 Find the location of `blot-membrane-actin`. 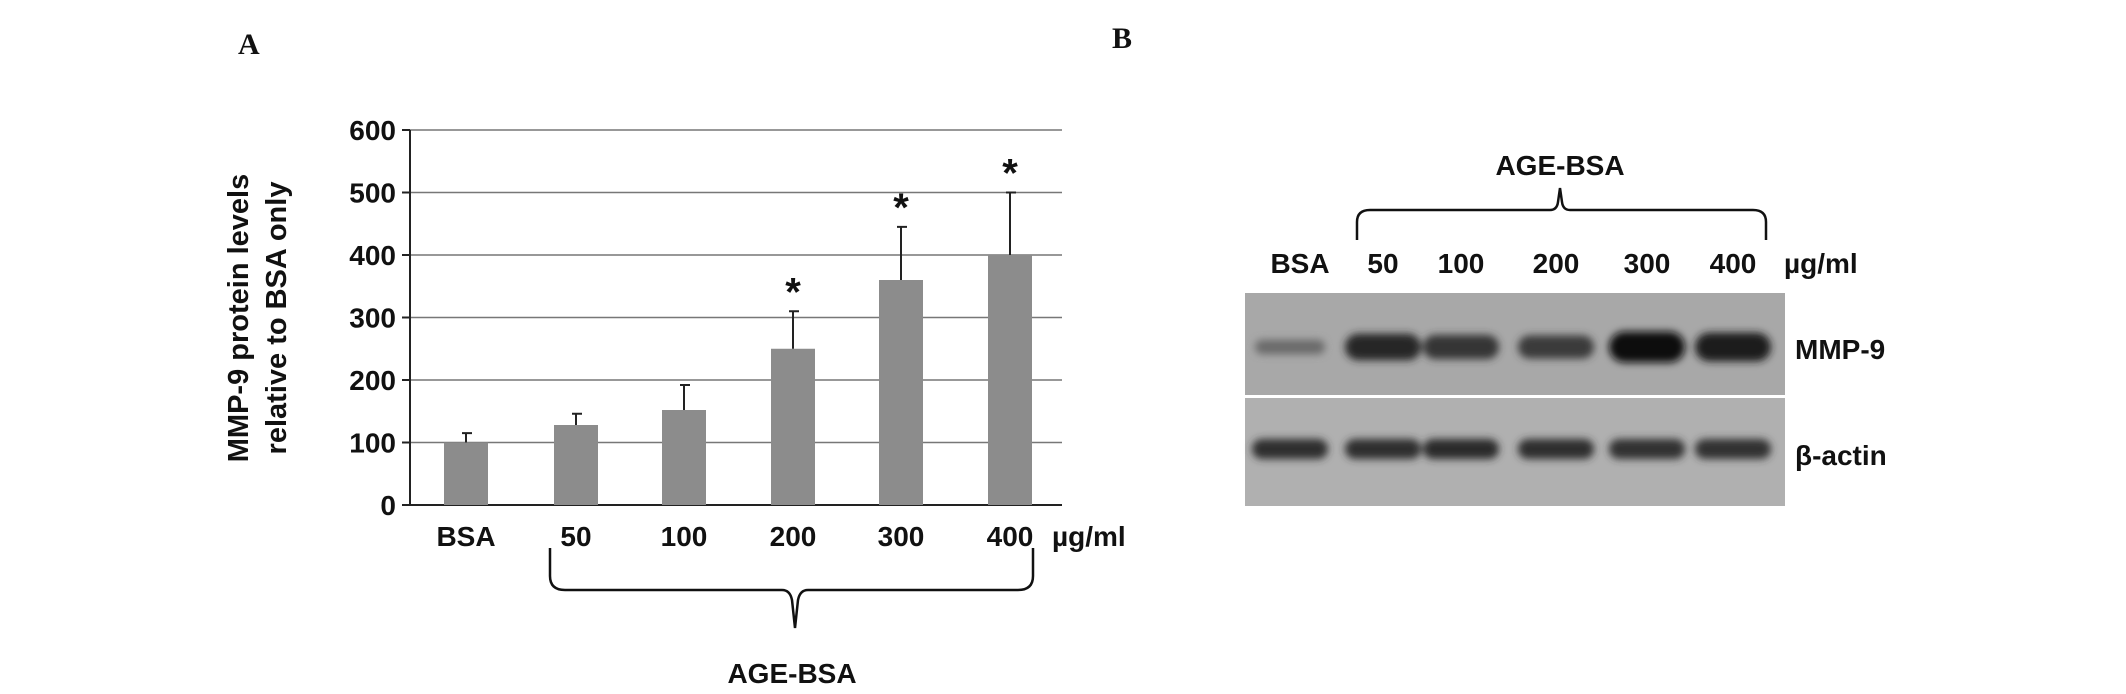

blot-membrane-actin is located at coordinates (1515, 452).